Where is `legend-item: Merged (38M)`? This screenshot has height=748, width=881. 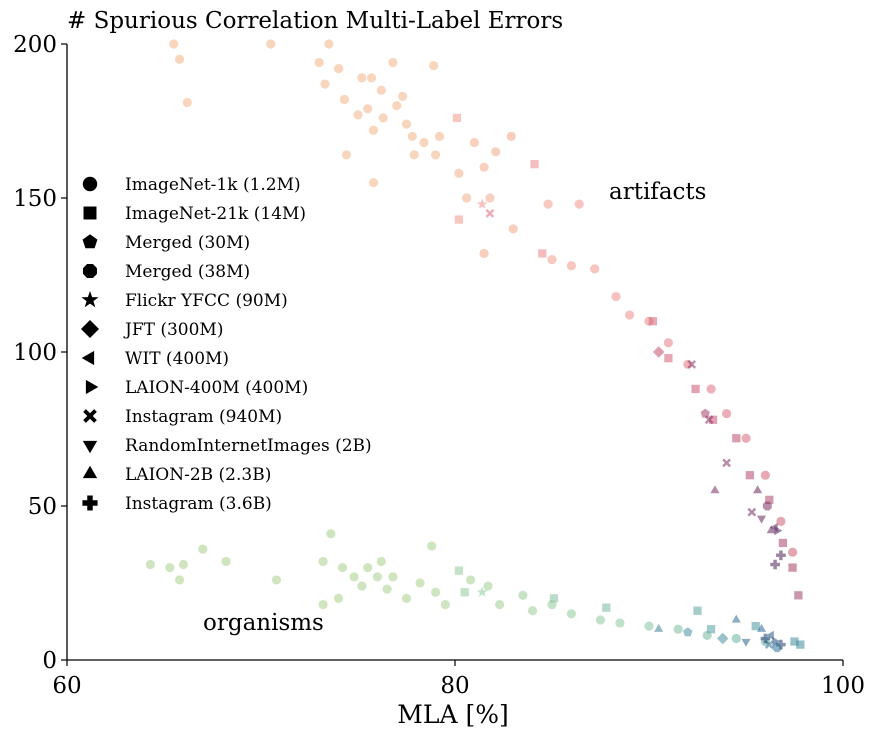 legend-item: Merged (38M) is located at coordinates (166, 272).